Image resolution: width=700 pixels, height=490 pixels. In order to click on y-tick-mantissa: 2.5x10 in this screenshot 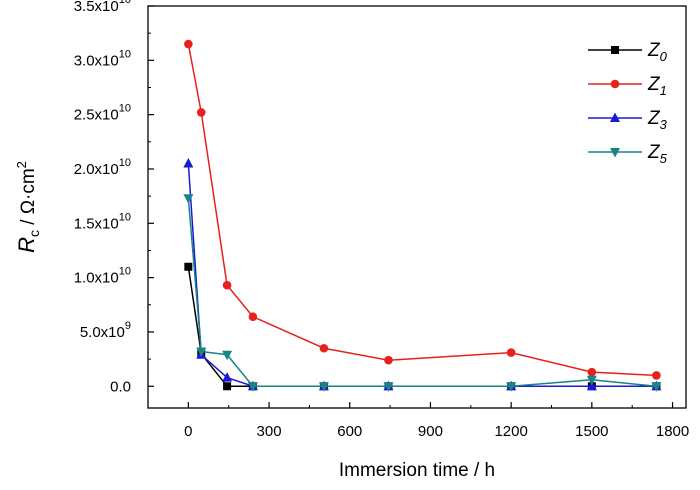, I will do `click(96, 115)`.